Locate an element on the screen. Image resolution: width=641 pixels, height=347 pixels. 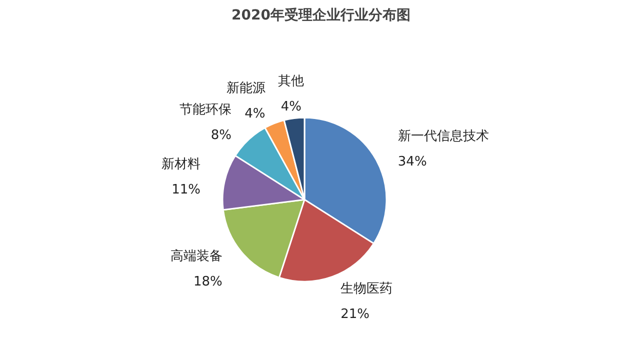
slice-label: 节能环保 is located at coordinates (206, 110).